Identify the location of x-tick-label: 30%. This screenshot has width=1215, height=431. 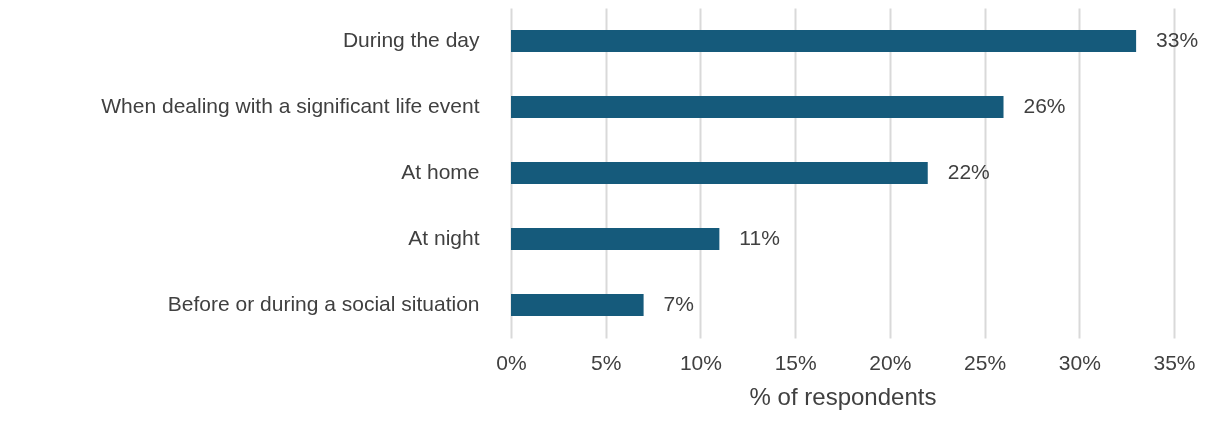
(1079, 362).